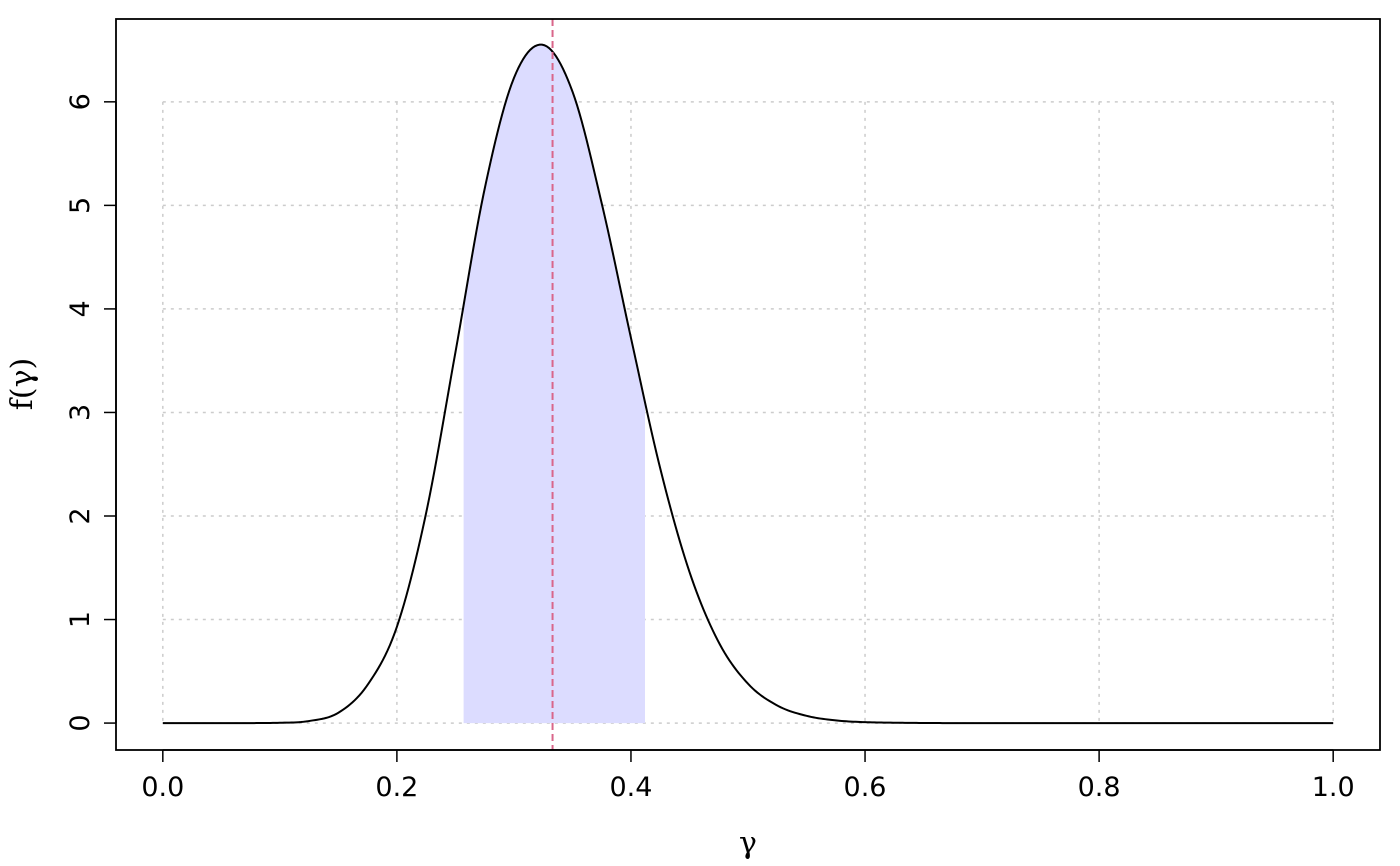 Image resolution: width=1400 pixels, height=866 pixels. I want to click on y-axis: 0 1 2 3 4 5 6, so click(91, 412).